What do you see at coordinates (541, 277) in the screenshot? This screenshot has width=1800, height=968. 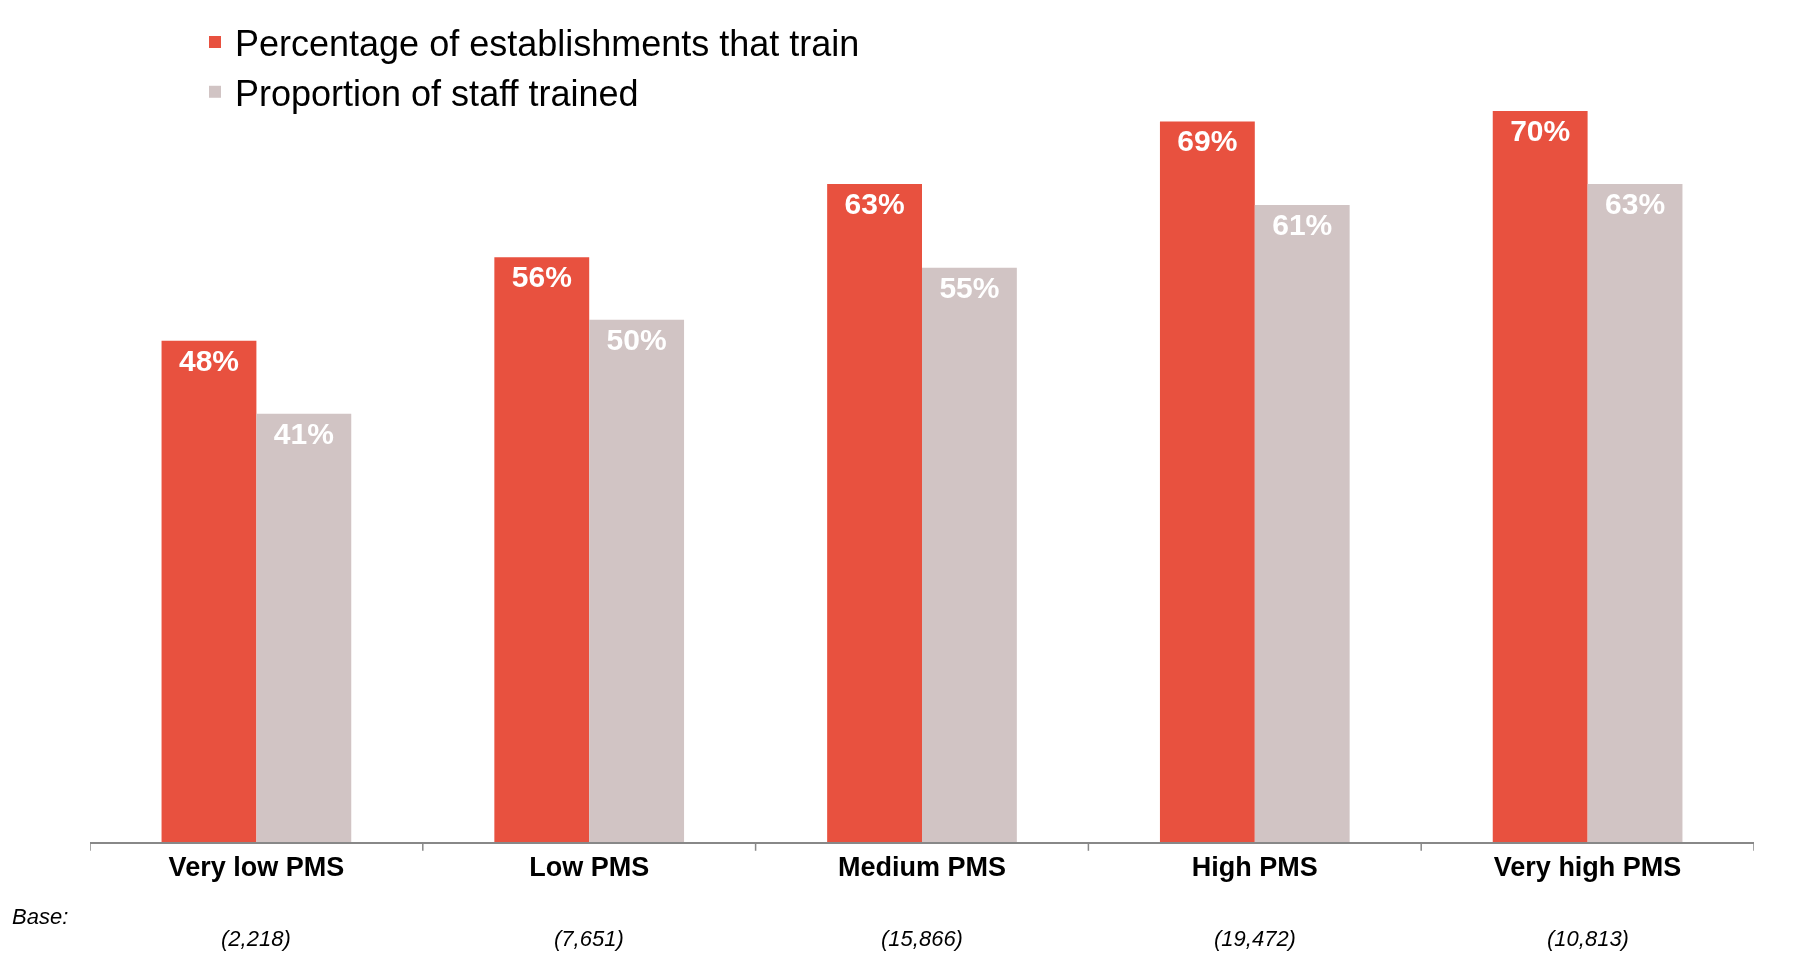 I see `data-label: 56%` at bounding box center [541, 277].